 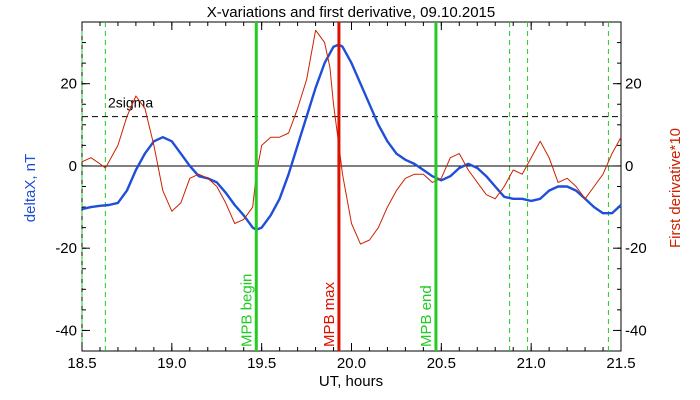 I want to click on mpb-marker-label-2: MPB end, so click(x=426, y=316).